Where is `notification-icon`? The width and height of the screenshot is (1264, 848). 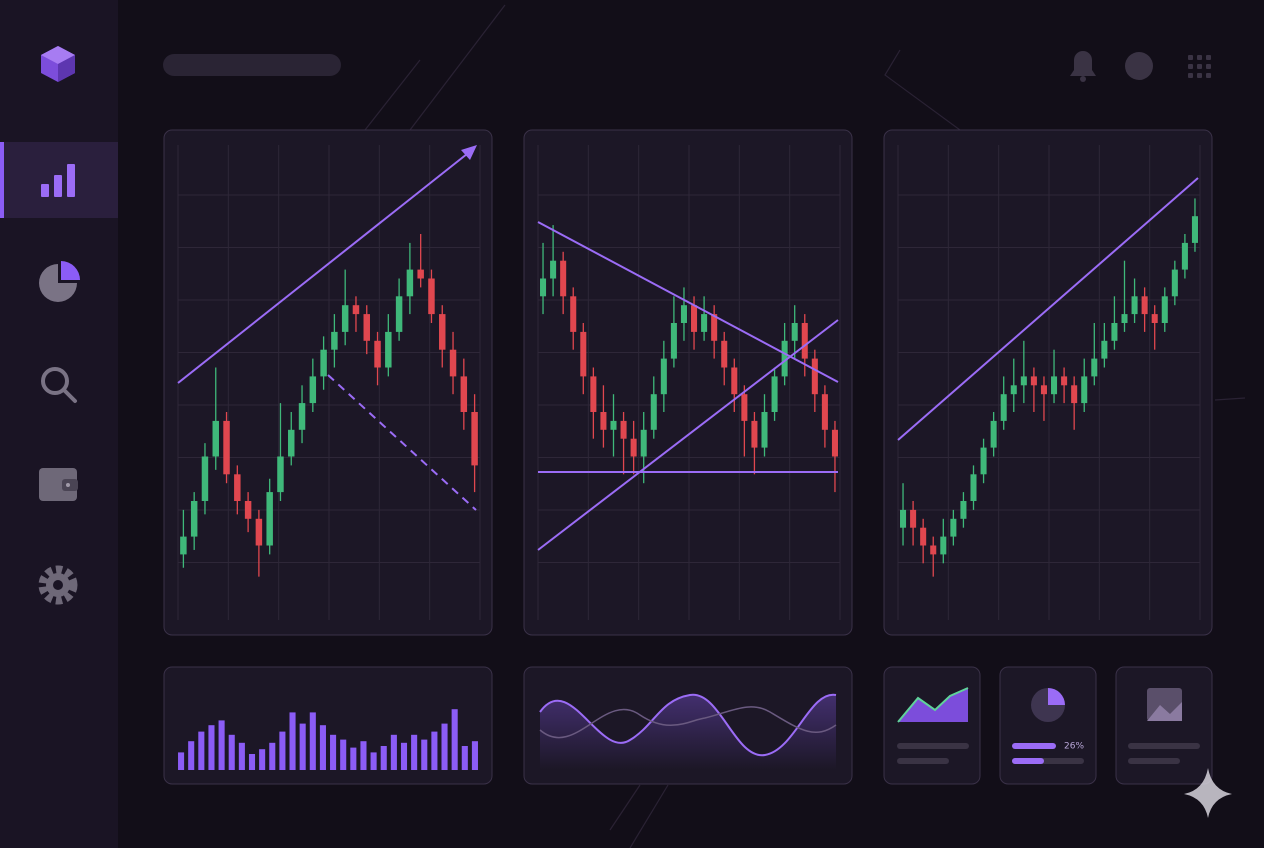 notification-icon is located at coordinates (1083, 66).